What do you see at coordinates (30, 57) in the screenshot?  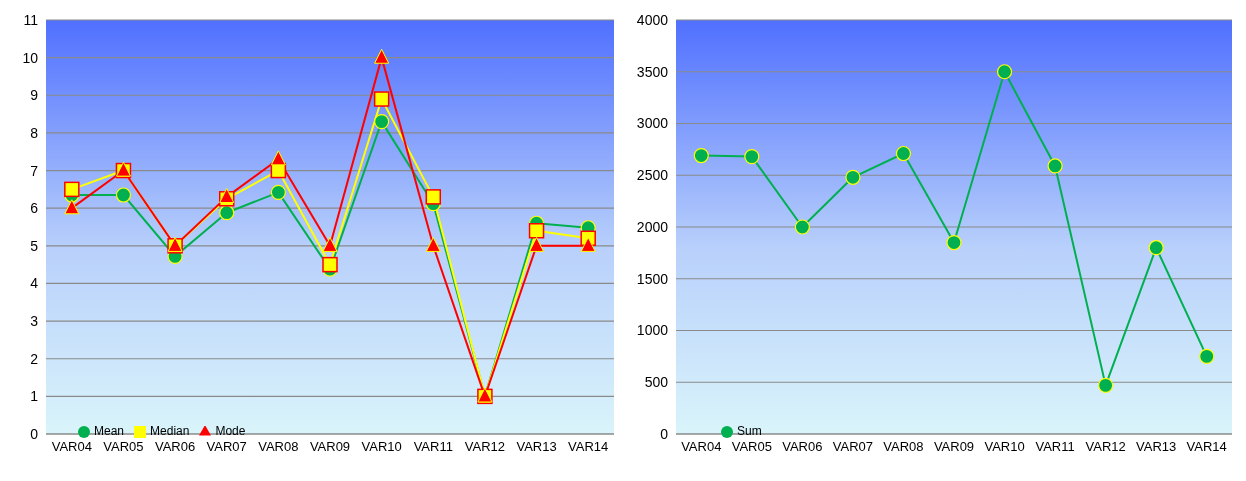 I see `y-tick-label: 10` at bounding box center [30, 57].